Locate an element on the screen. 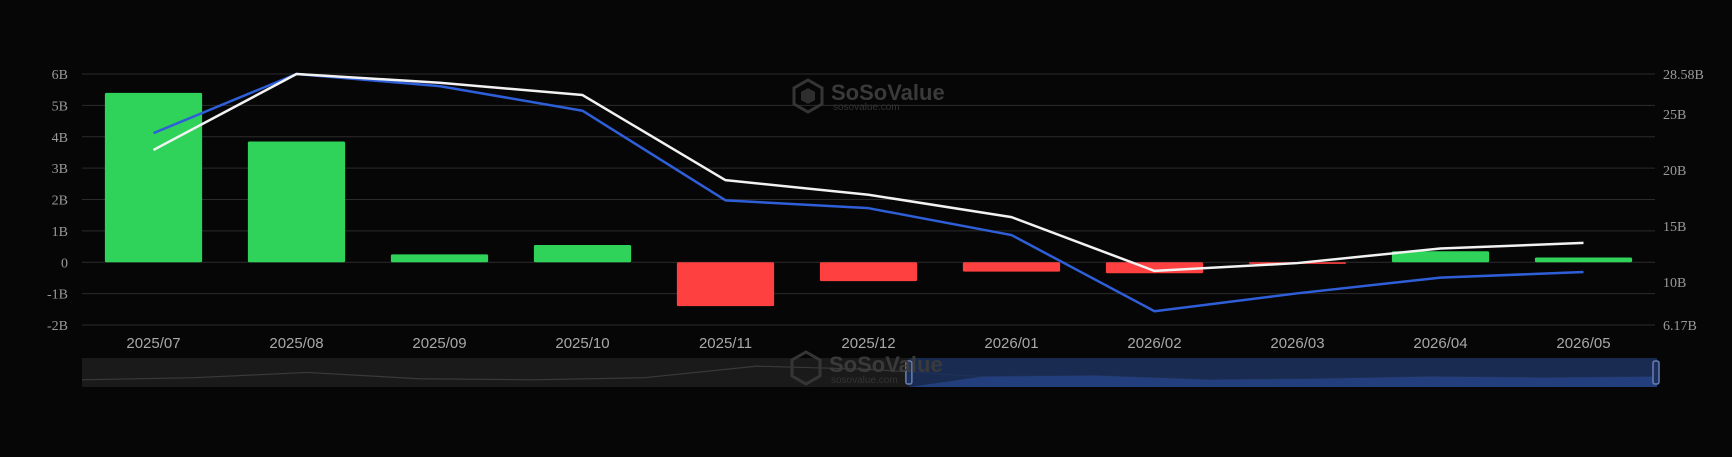 The height and width of the screenshot is (457, 1732). y-right-tick-label: 6.17B is located at coordinates (1680, 326).